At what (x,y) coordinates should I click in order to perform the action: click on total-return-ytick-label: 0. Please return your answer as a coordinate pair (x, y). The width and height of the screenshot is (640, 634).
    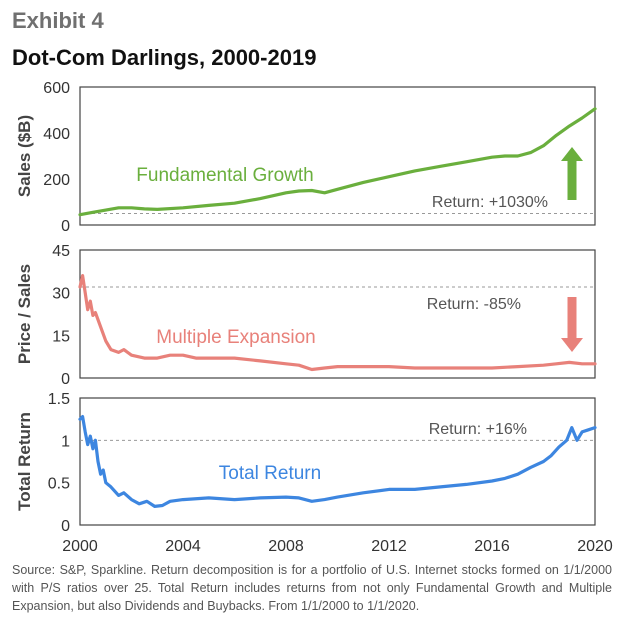
    Looking at the image, I should click on (65, 526).